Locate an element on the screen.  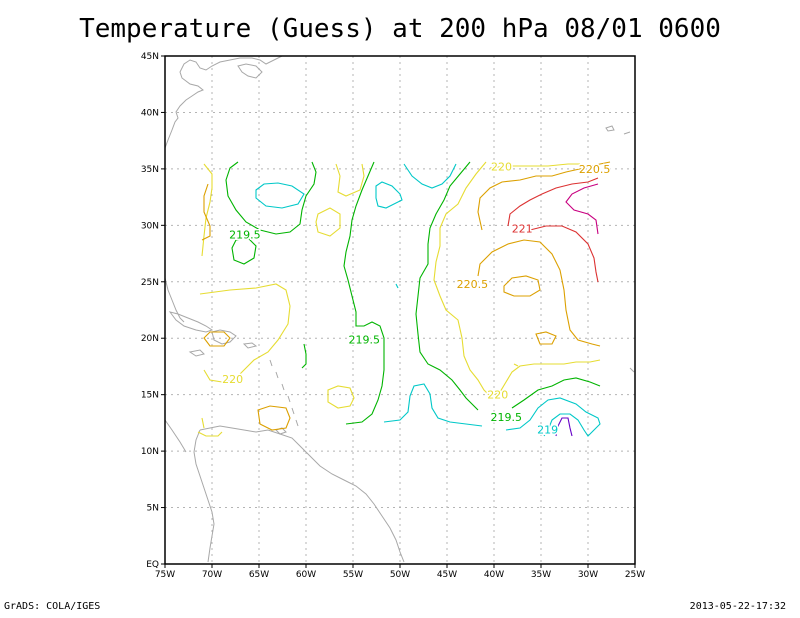
coastline-hispaniola is located at coordinates (224, 337).